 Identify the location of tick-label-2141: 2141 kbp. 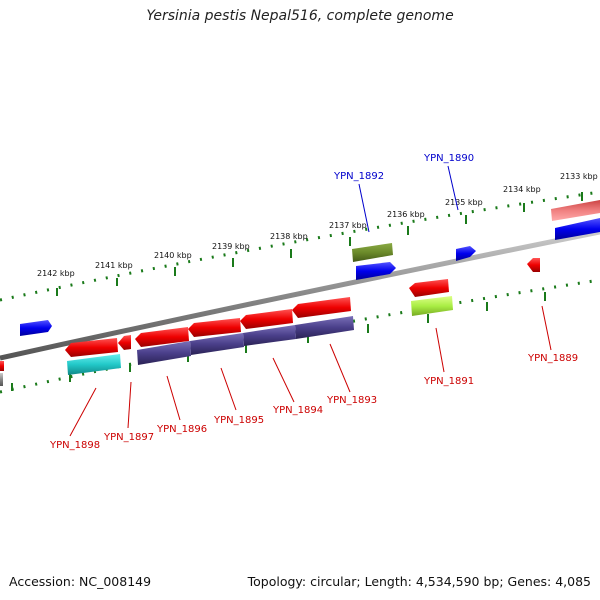
(114, 265).